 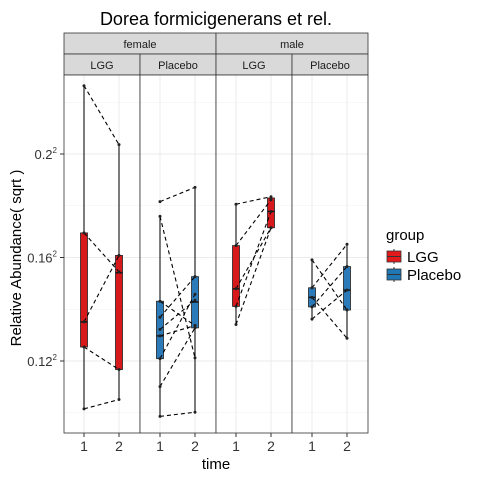 I want to click on chart-title: Dorea formicigenerans et rel., so click(x=216, y=19).